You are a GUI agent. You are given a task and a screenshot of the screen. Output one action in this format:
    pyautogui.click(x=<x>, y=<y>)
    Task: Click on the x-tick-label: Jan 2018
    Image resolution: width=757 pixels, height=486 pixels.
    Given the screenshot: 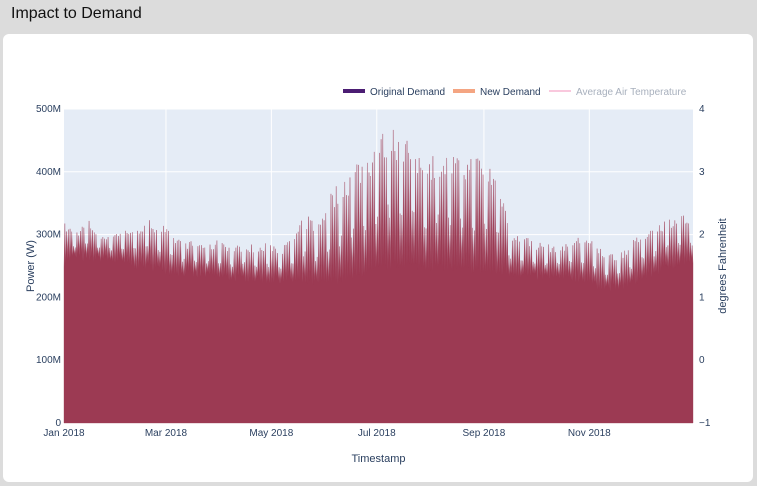 What is the action you would take?
    pyautogui.click(x=64, y=433)
    